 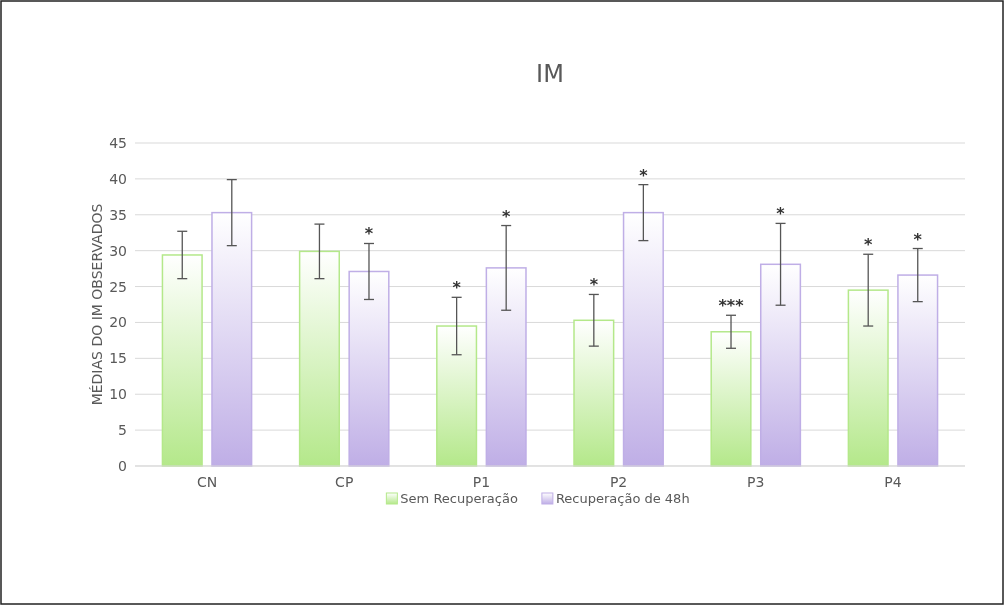 I want to click on x-tick-label: CN, so click(x=207, y=481).